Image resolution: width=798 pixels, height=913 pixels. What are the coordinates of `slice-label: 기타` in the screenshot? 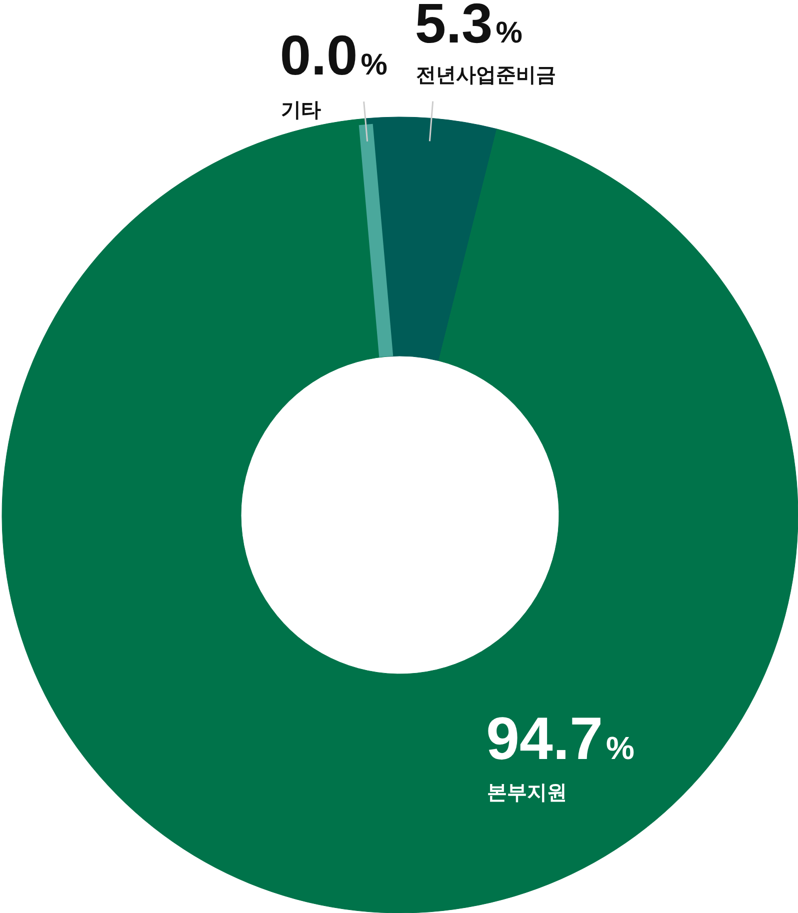 It's located at (300, 111).